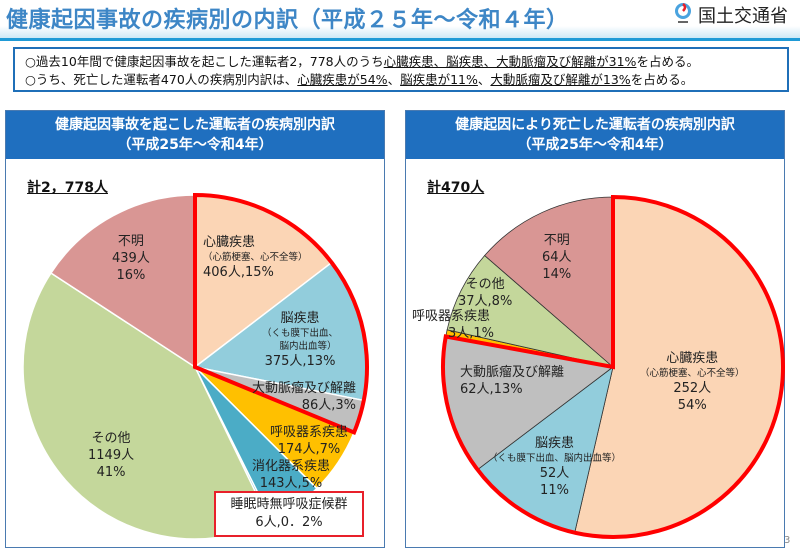 This screenshot has width=800, height=550. Describe the element at coordinates (595, 135) in the screenshot. I see `right-chart-header: 健康起因により死亡した運転者の疾病別内訳 （平成25年～令和4年）` at that location.